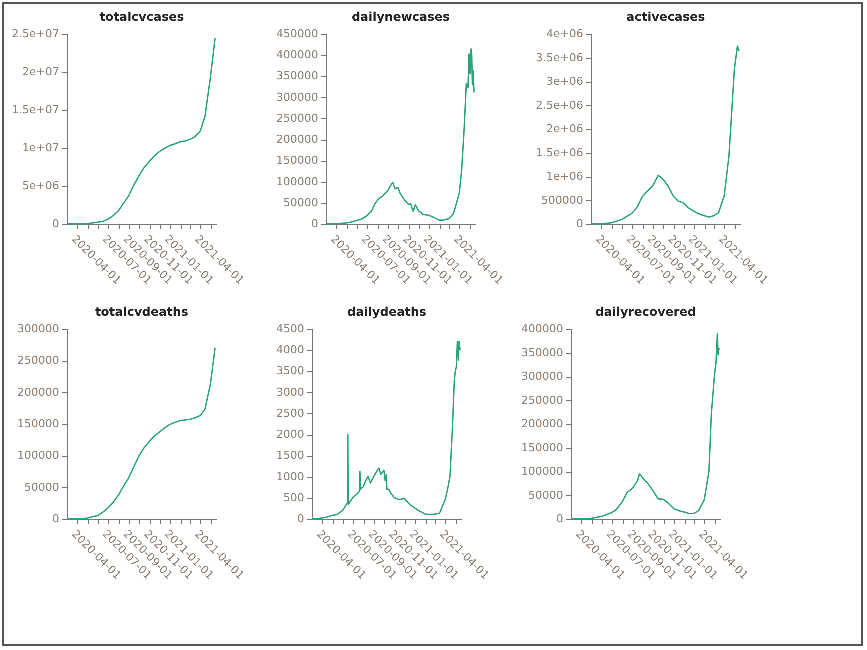 The image size is (867, 650). Describe the element at coordinates (36, 110) in the screenshot. I see `y-tick-label: 1.5e+07` at that location.